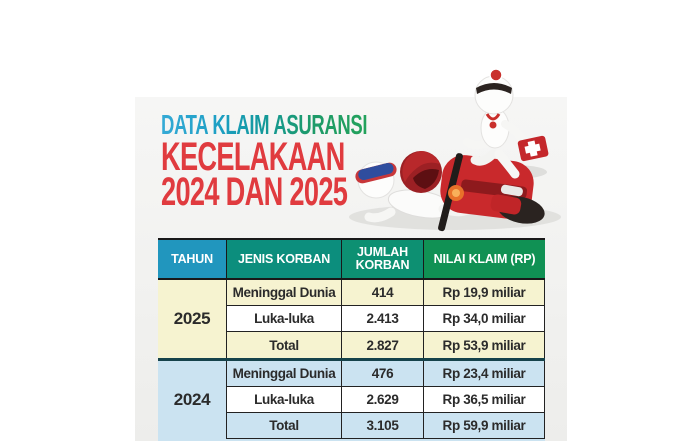 This screenshot has width=700, height=441. Describe the element at coordinates (283, 259) in the screenshot. I see `col-header-jenis-korban: JENIS KORBAN` at that location.